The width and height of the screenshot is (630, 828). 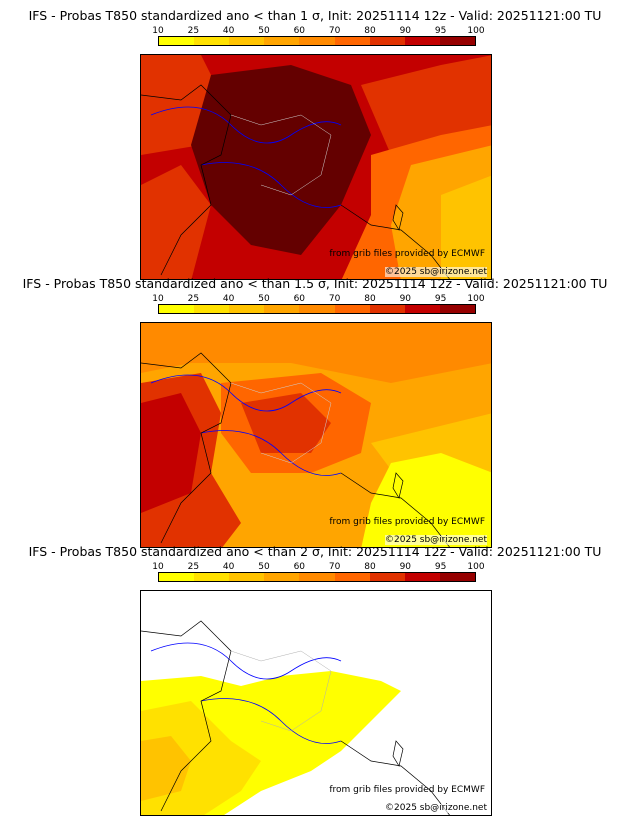 What do you see at coordinates (171, 453) in the screenshot?
I see `field-west-core` at bounding box center [171, 453].